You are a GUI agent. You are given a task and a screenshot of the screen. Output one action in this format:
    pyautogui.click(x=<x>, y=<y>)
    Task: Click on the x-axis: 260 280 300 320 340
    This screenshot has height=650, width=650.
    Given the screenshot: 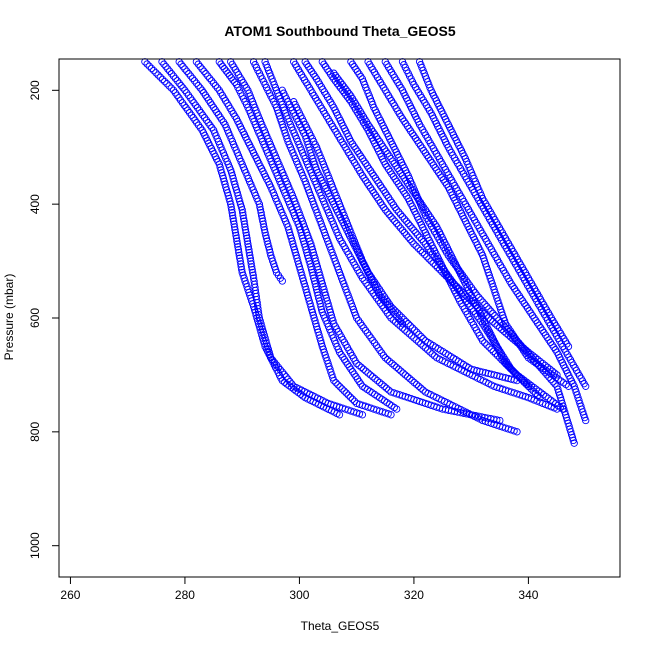 What is the action you would take?
    pyautogui.click(x=299, y=589)
    